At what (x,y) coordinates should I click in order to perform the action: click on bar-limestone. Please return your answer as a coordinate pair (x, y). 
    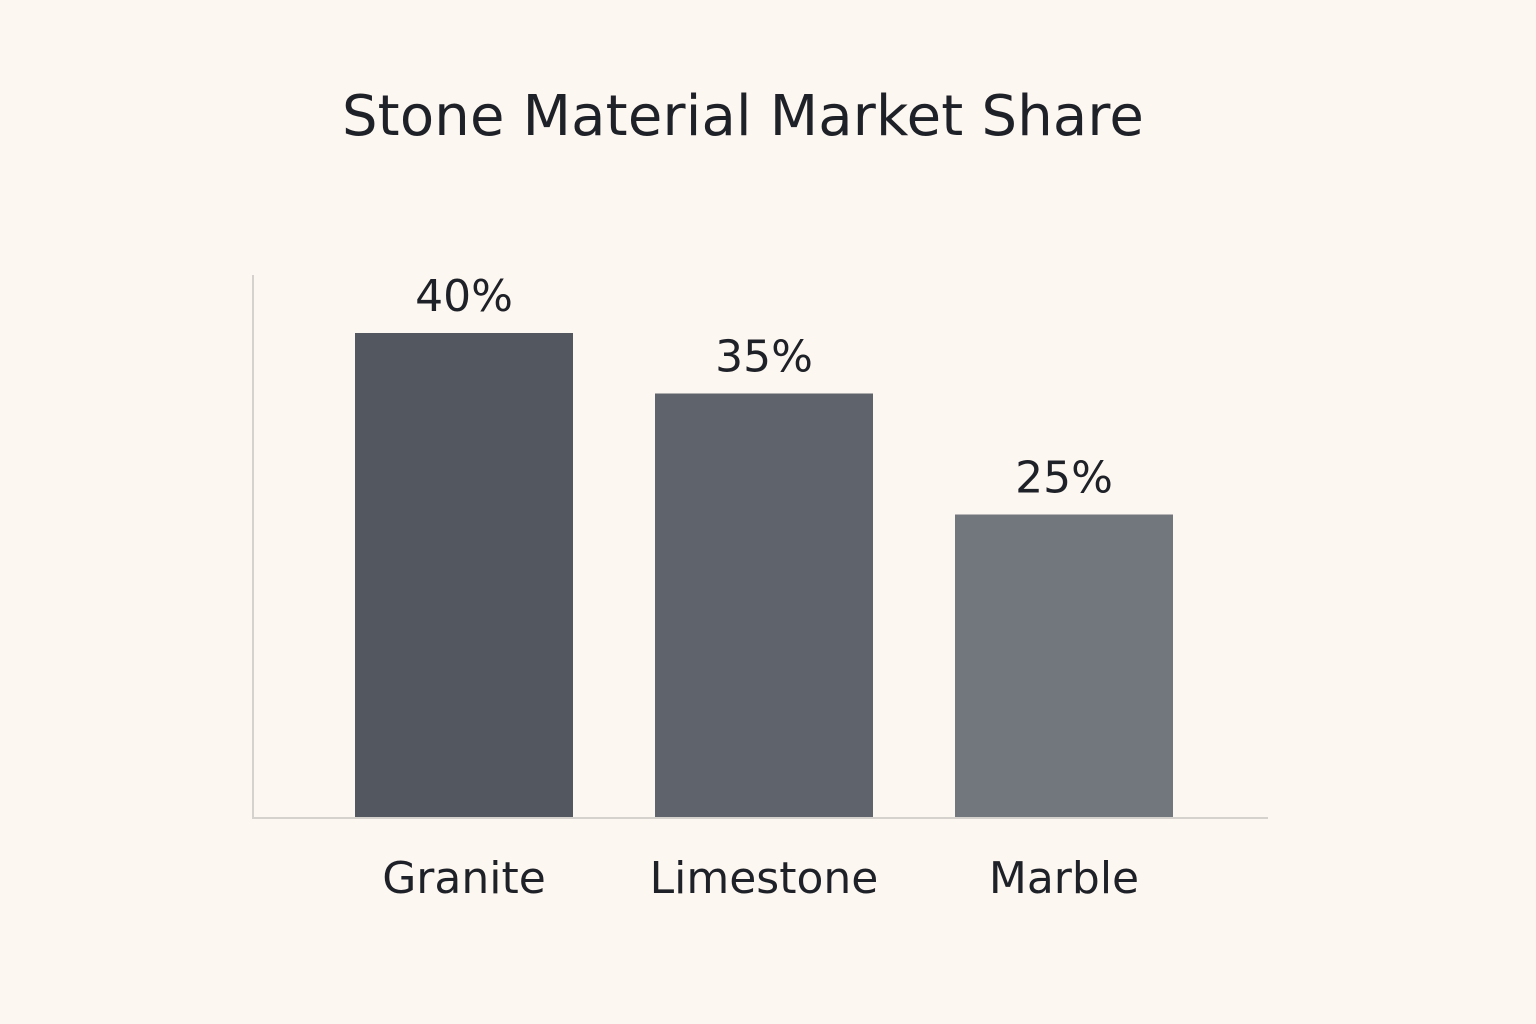
    Looking at the image, I should click on (764, 605).